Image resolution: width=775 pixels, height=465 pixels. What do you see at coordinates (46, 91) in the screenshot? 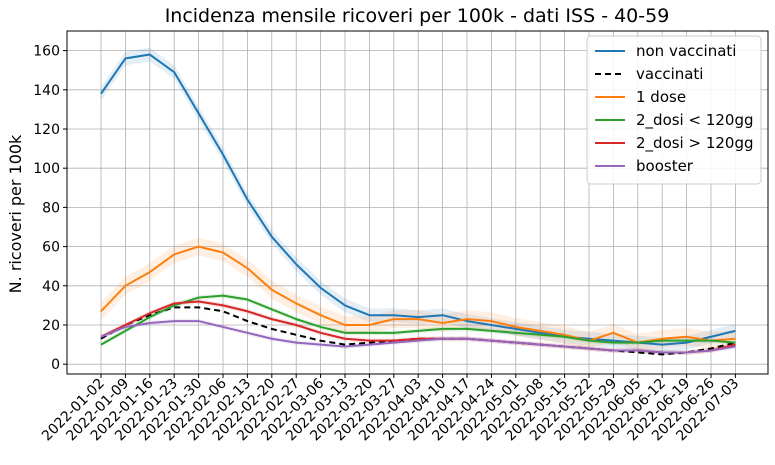
I see `y-tick-label: 140` at bounding box center [46, 91].